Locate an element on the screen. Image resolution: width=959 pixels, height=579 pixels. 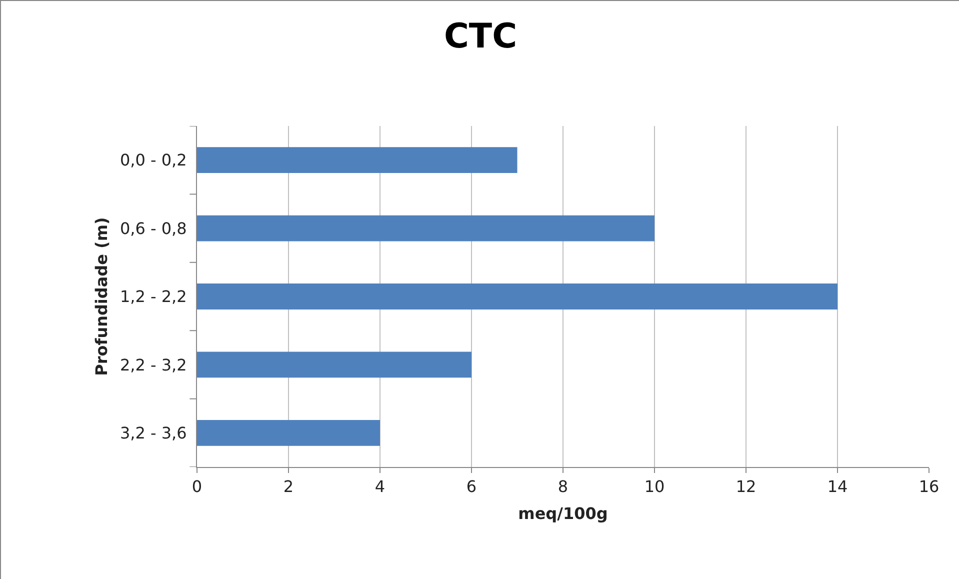
y-tick-label: 1,2 - 2,2 is located at coordinates (153, 296).